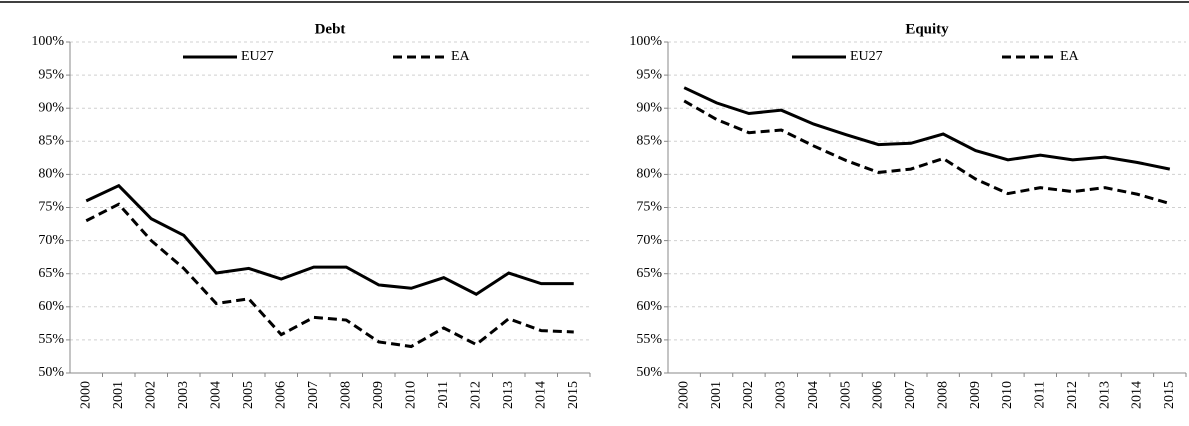  What do you see at coordinates (330, 29) in the screenshot?
I see `chart-title: Debt` at bounding box center [330, 29].